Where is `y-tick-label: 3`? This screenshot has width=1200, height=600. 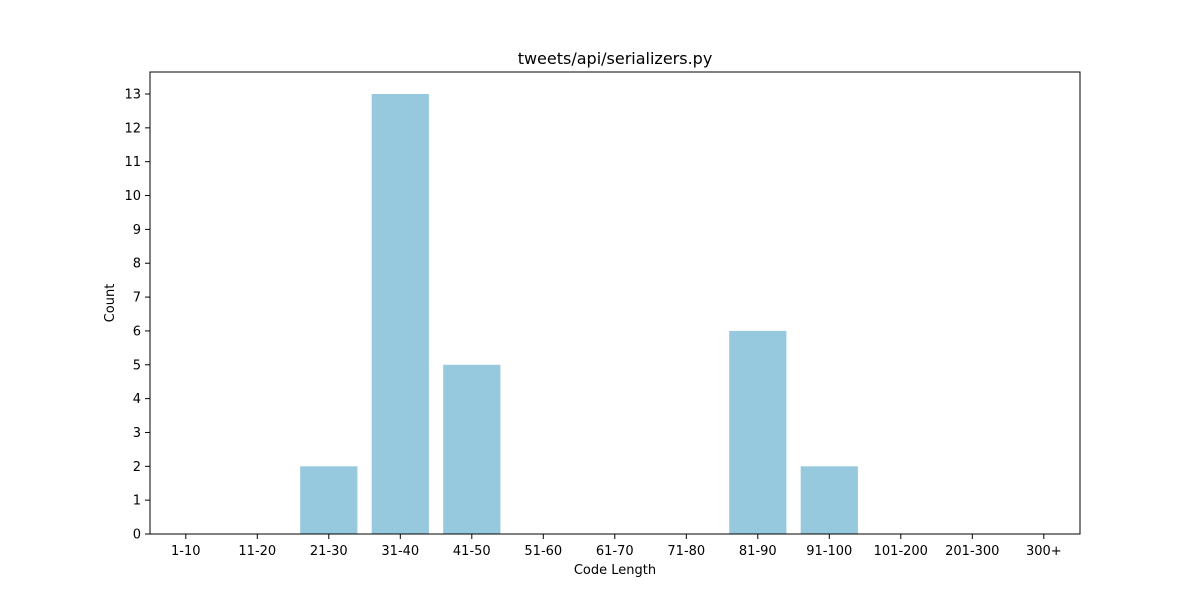 y-tick-label: 3 is located at coordinates (137, 433).